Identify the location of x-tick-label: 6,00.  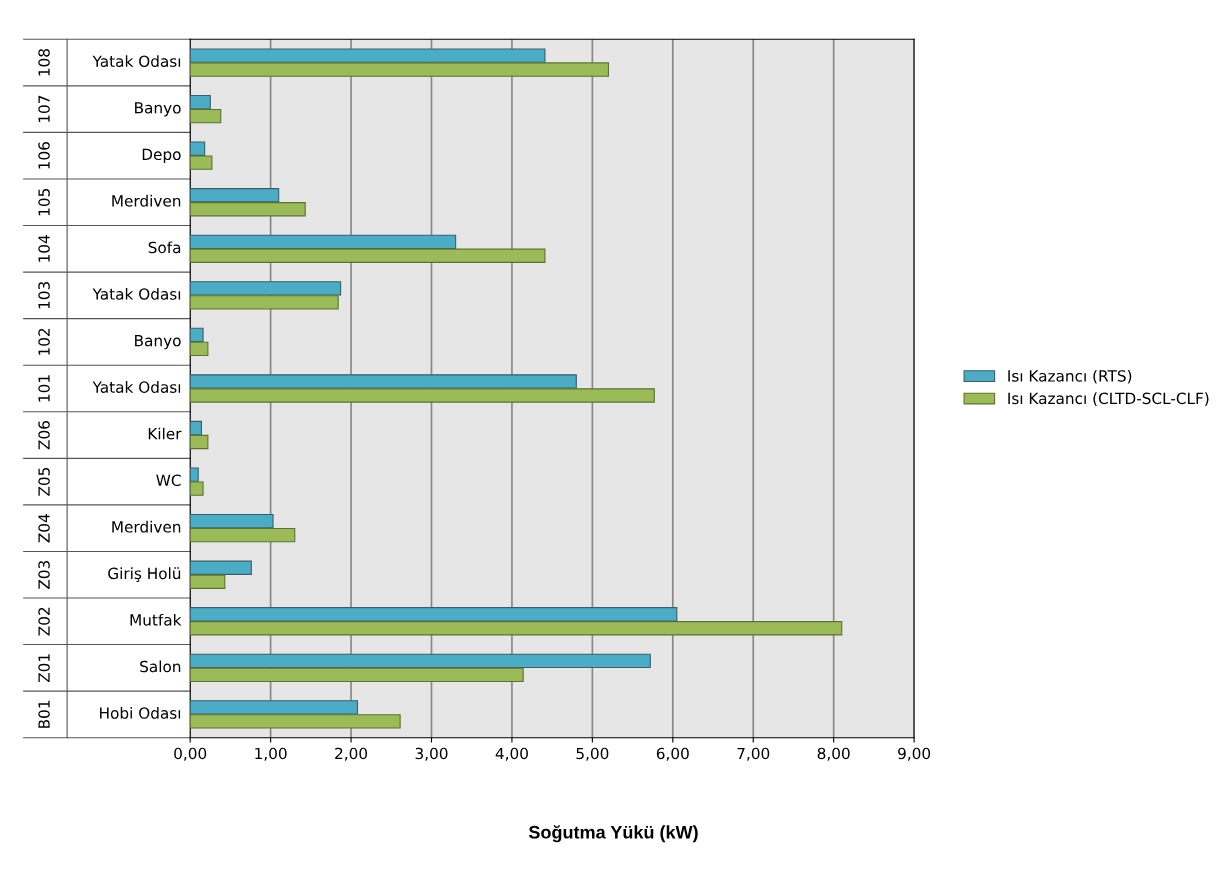
(672, 754).